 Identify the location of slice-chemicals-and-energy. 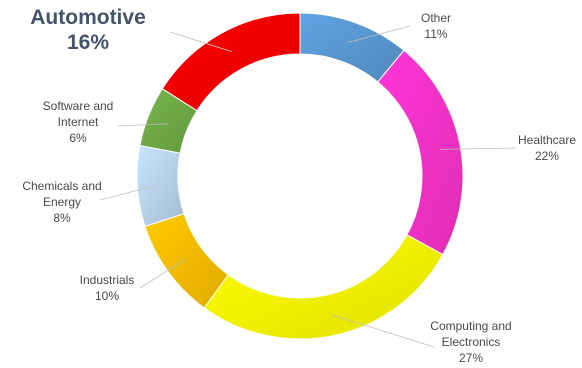
(160, 186).